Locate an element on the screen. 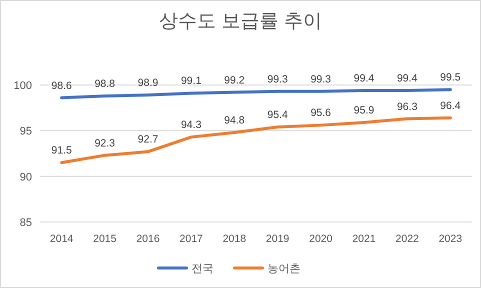 The image size is (481, 288). x-tick-label: 2016 is located at coordinates (148, 239).